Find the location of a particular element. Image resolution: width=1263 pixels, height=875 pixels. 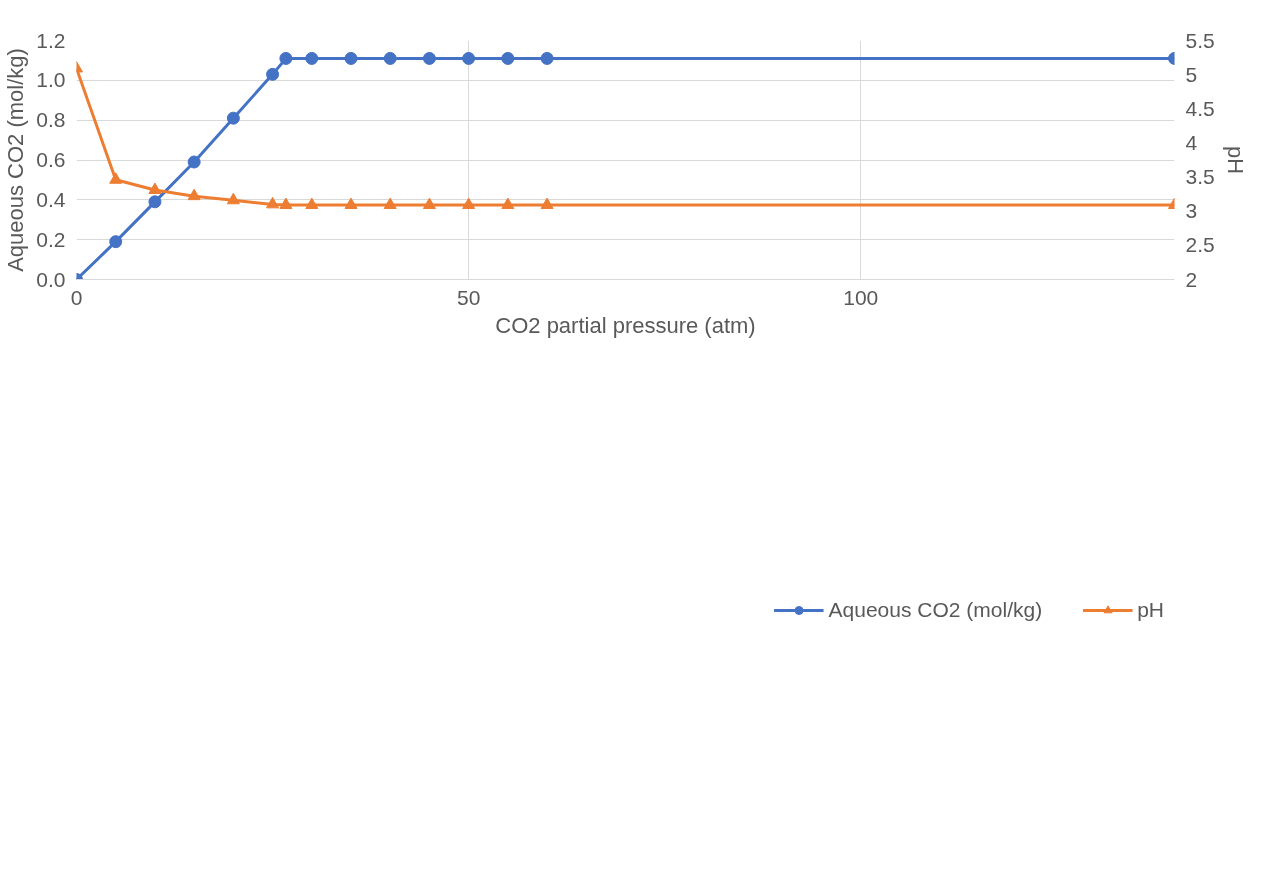

y2-tick-label: 2.5 is located at coordinates (1200, 245).